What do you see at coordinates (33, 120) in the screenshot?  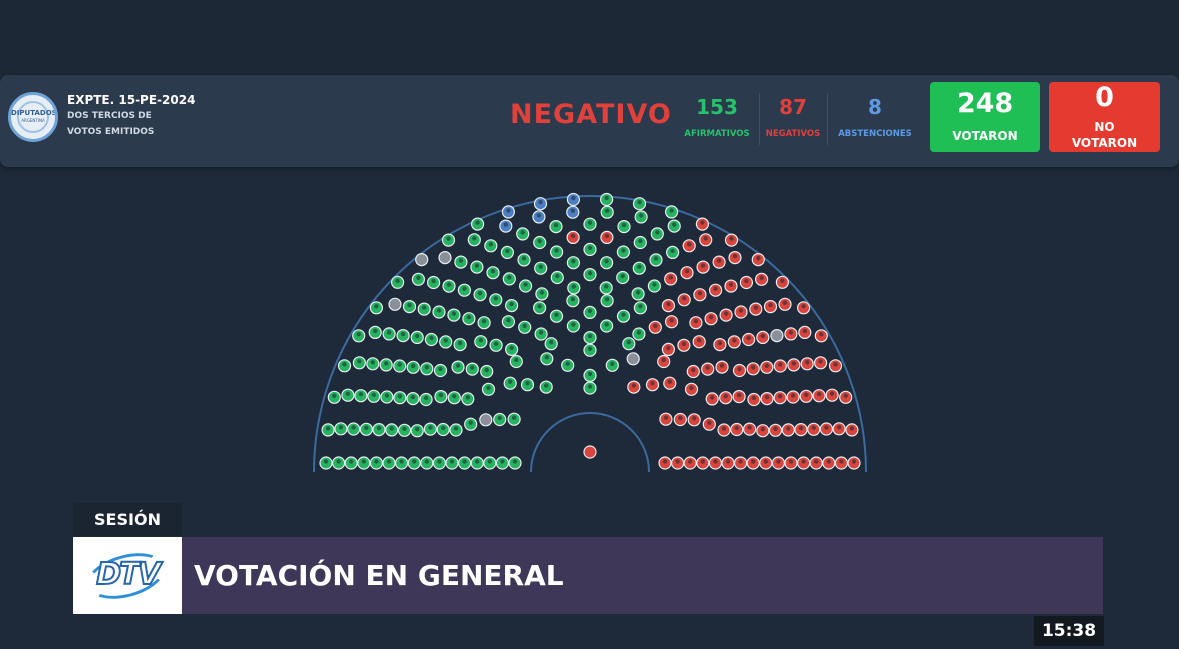 I see `logo-text-sub: ARGENTINA` at bounding box center [33, 120].